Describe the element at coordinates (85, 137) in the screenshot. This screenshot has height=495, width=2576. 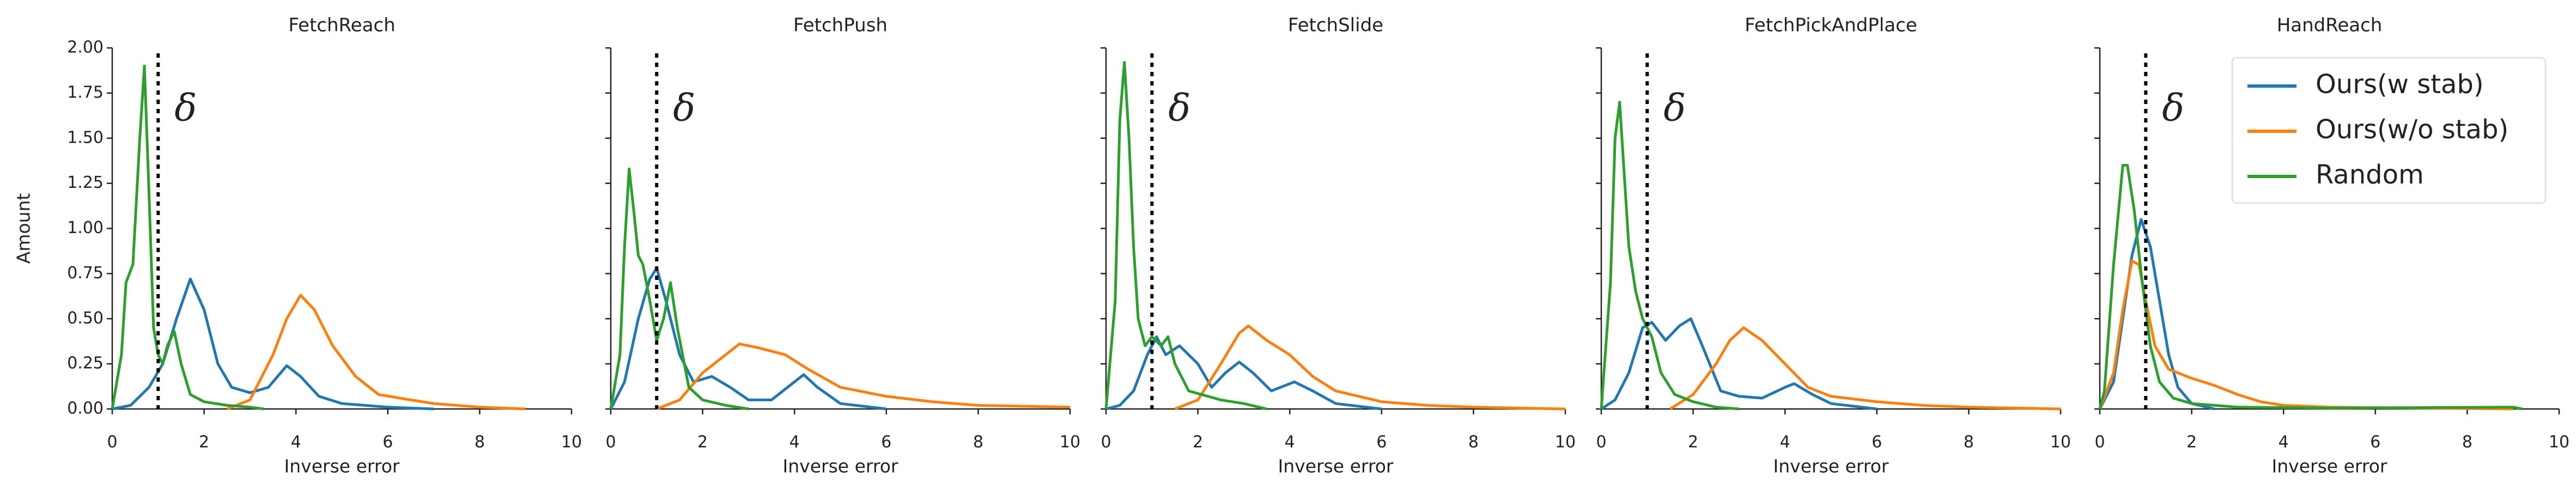
I see `y-tick-label: 1.50` at that location.